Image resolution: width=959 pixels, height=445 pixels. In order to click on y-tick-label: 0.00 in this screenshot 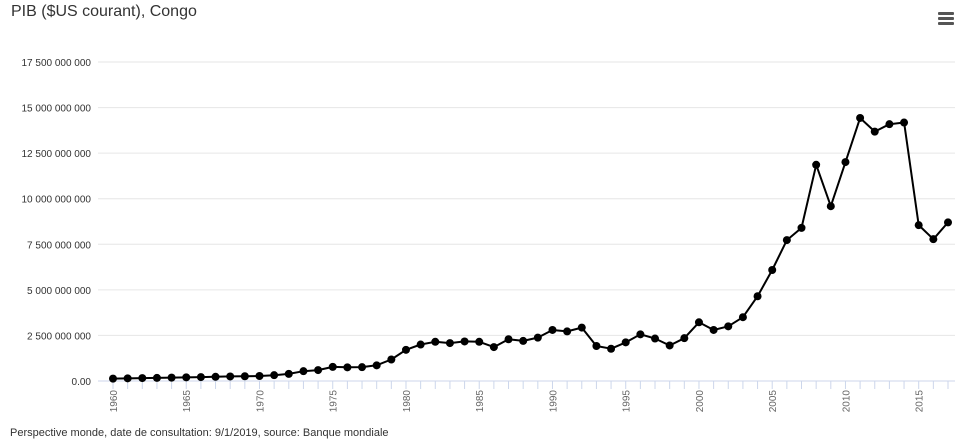, I will do `click(82, 382)`.